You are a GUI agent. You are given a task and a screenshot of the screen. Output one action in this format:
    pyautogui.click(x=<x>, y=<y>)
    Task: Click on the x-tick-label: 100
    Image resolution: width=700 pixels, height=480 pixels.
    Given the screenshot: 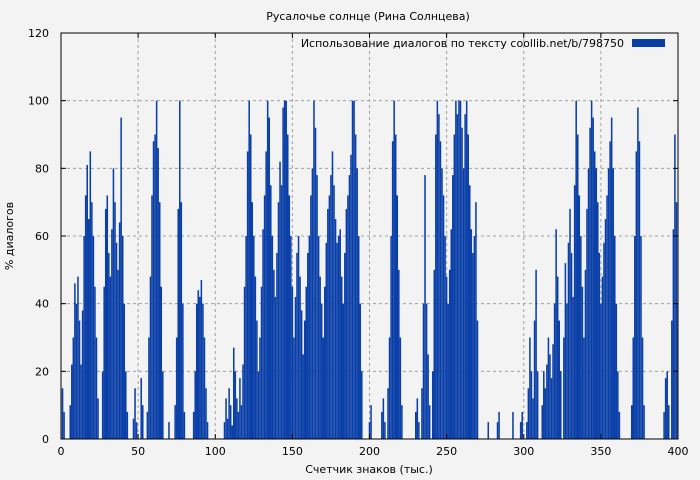 What is the action you would take?
    pyautogui.click(x=215, y=451)
    